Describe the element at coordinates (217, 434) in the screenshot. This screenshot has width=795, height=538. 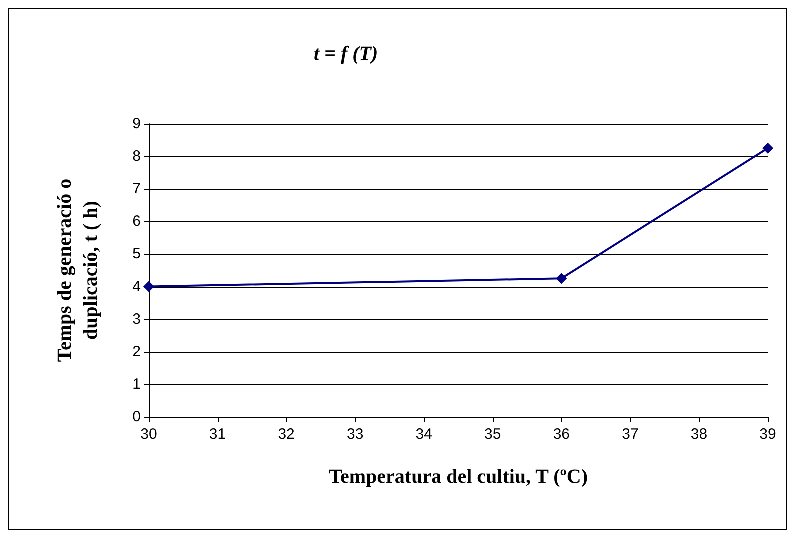
I see `x-tick-label: 31` at that location.